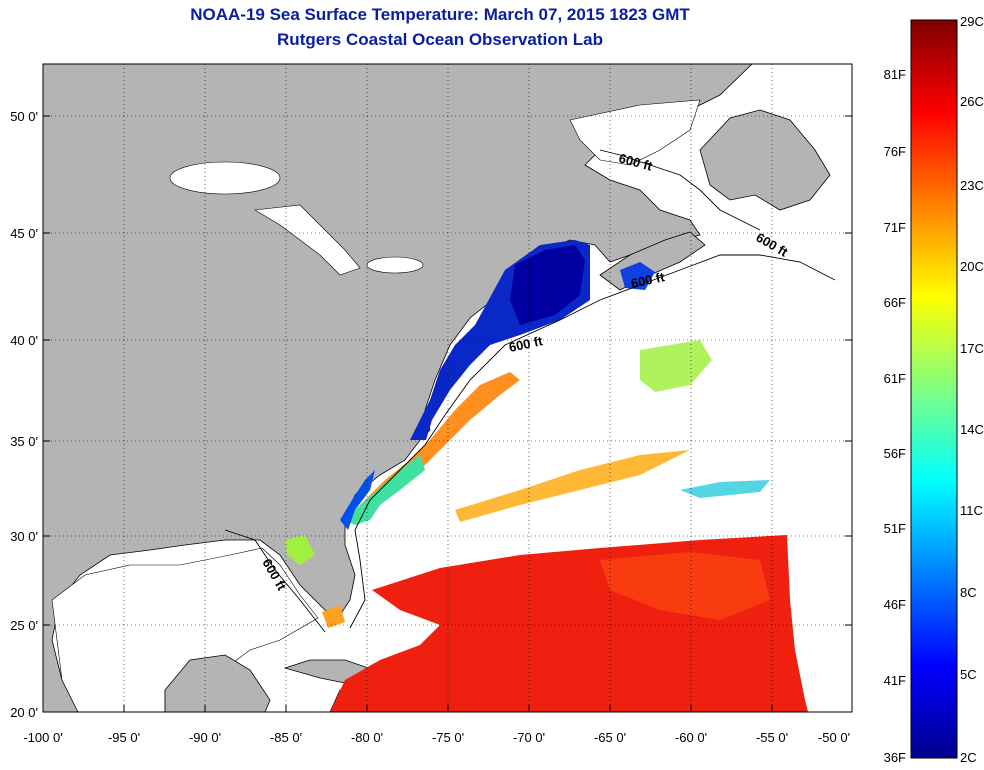 This screenshot has height=770, width=984. I want to click on cbar-c-26: 26C, so click(972, 101).